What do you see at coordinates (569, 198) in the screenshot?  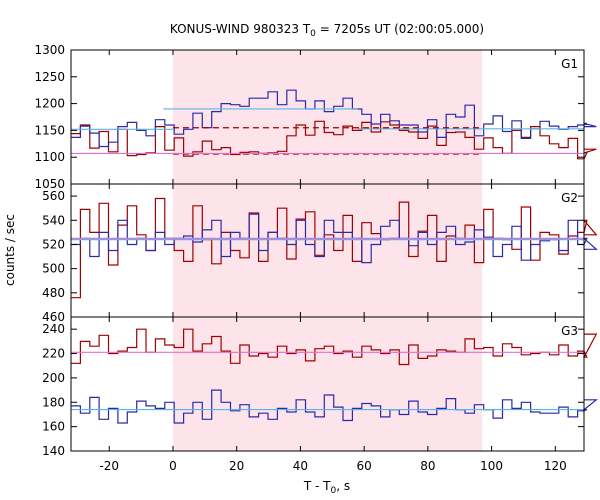 I see `panel-label: G2` at bounding box center [569, 198].